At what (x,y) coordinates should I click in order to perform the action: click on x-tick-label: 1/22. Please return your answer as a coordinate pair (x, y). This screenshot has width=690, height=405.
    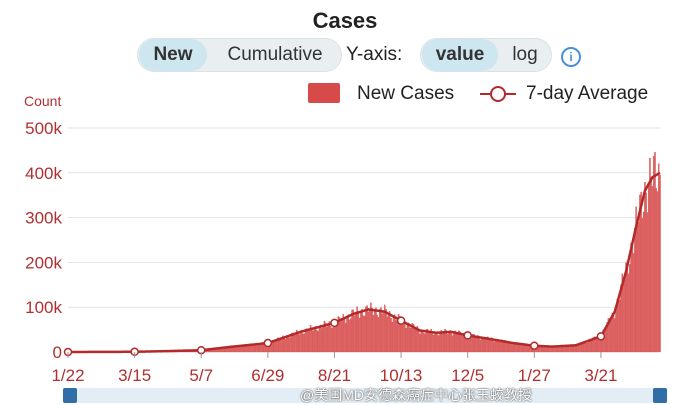
    Looking at the image, I should click on (67, 375).